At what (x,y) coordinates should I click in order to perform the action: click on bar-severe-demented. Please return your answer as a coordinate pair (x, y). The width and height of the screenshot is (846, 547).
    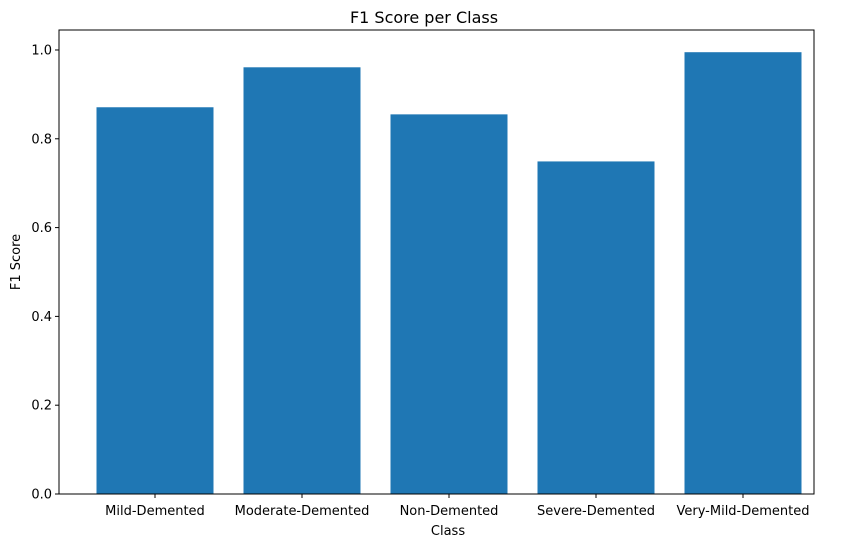
    Looking at the image, I should click on (596, 327).